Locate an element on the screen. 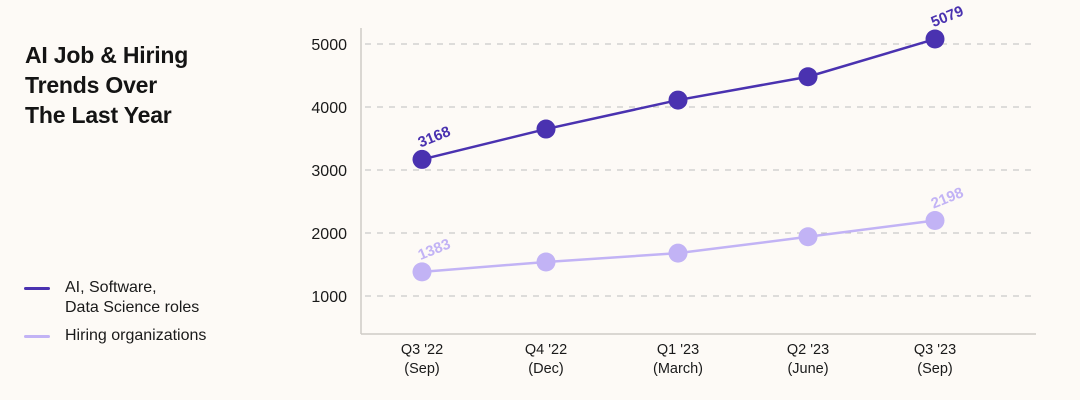 The image size is (1080, 400). y-tick-label: 1000 is located at coordinates (329, 297).